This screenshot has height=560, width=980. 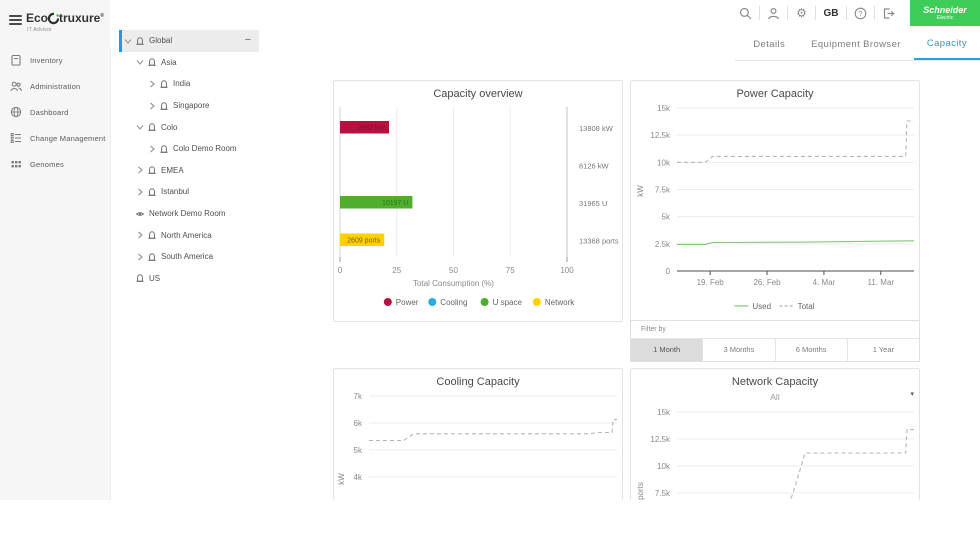 What do you see at coordinates (775, 397) in the screenshot?
I see `series-dropdown: All` at bounding box center [775, 397].